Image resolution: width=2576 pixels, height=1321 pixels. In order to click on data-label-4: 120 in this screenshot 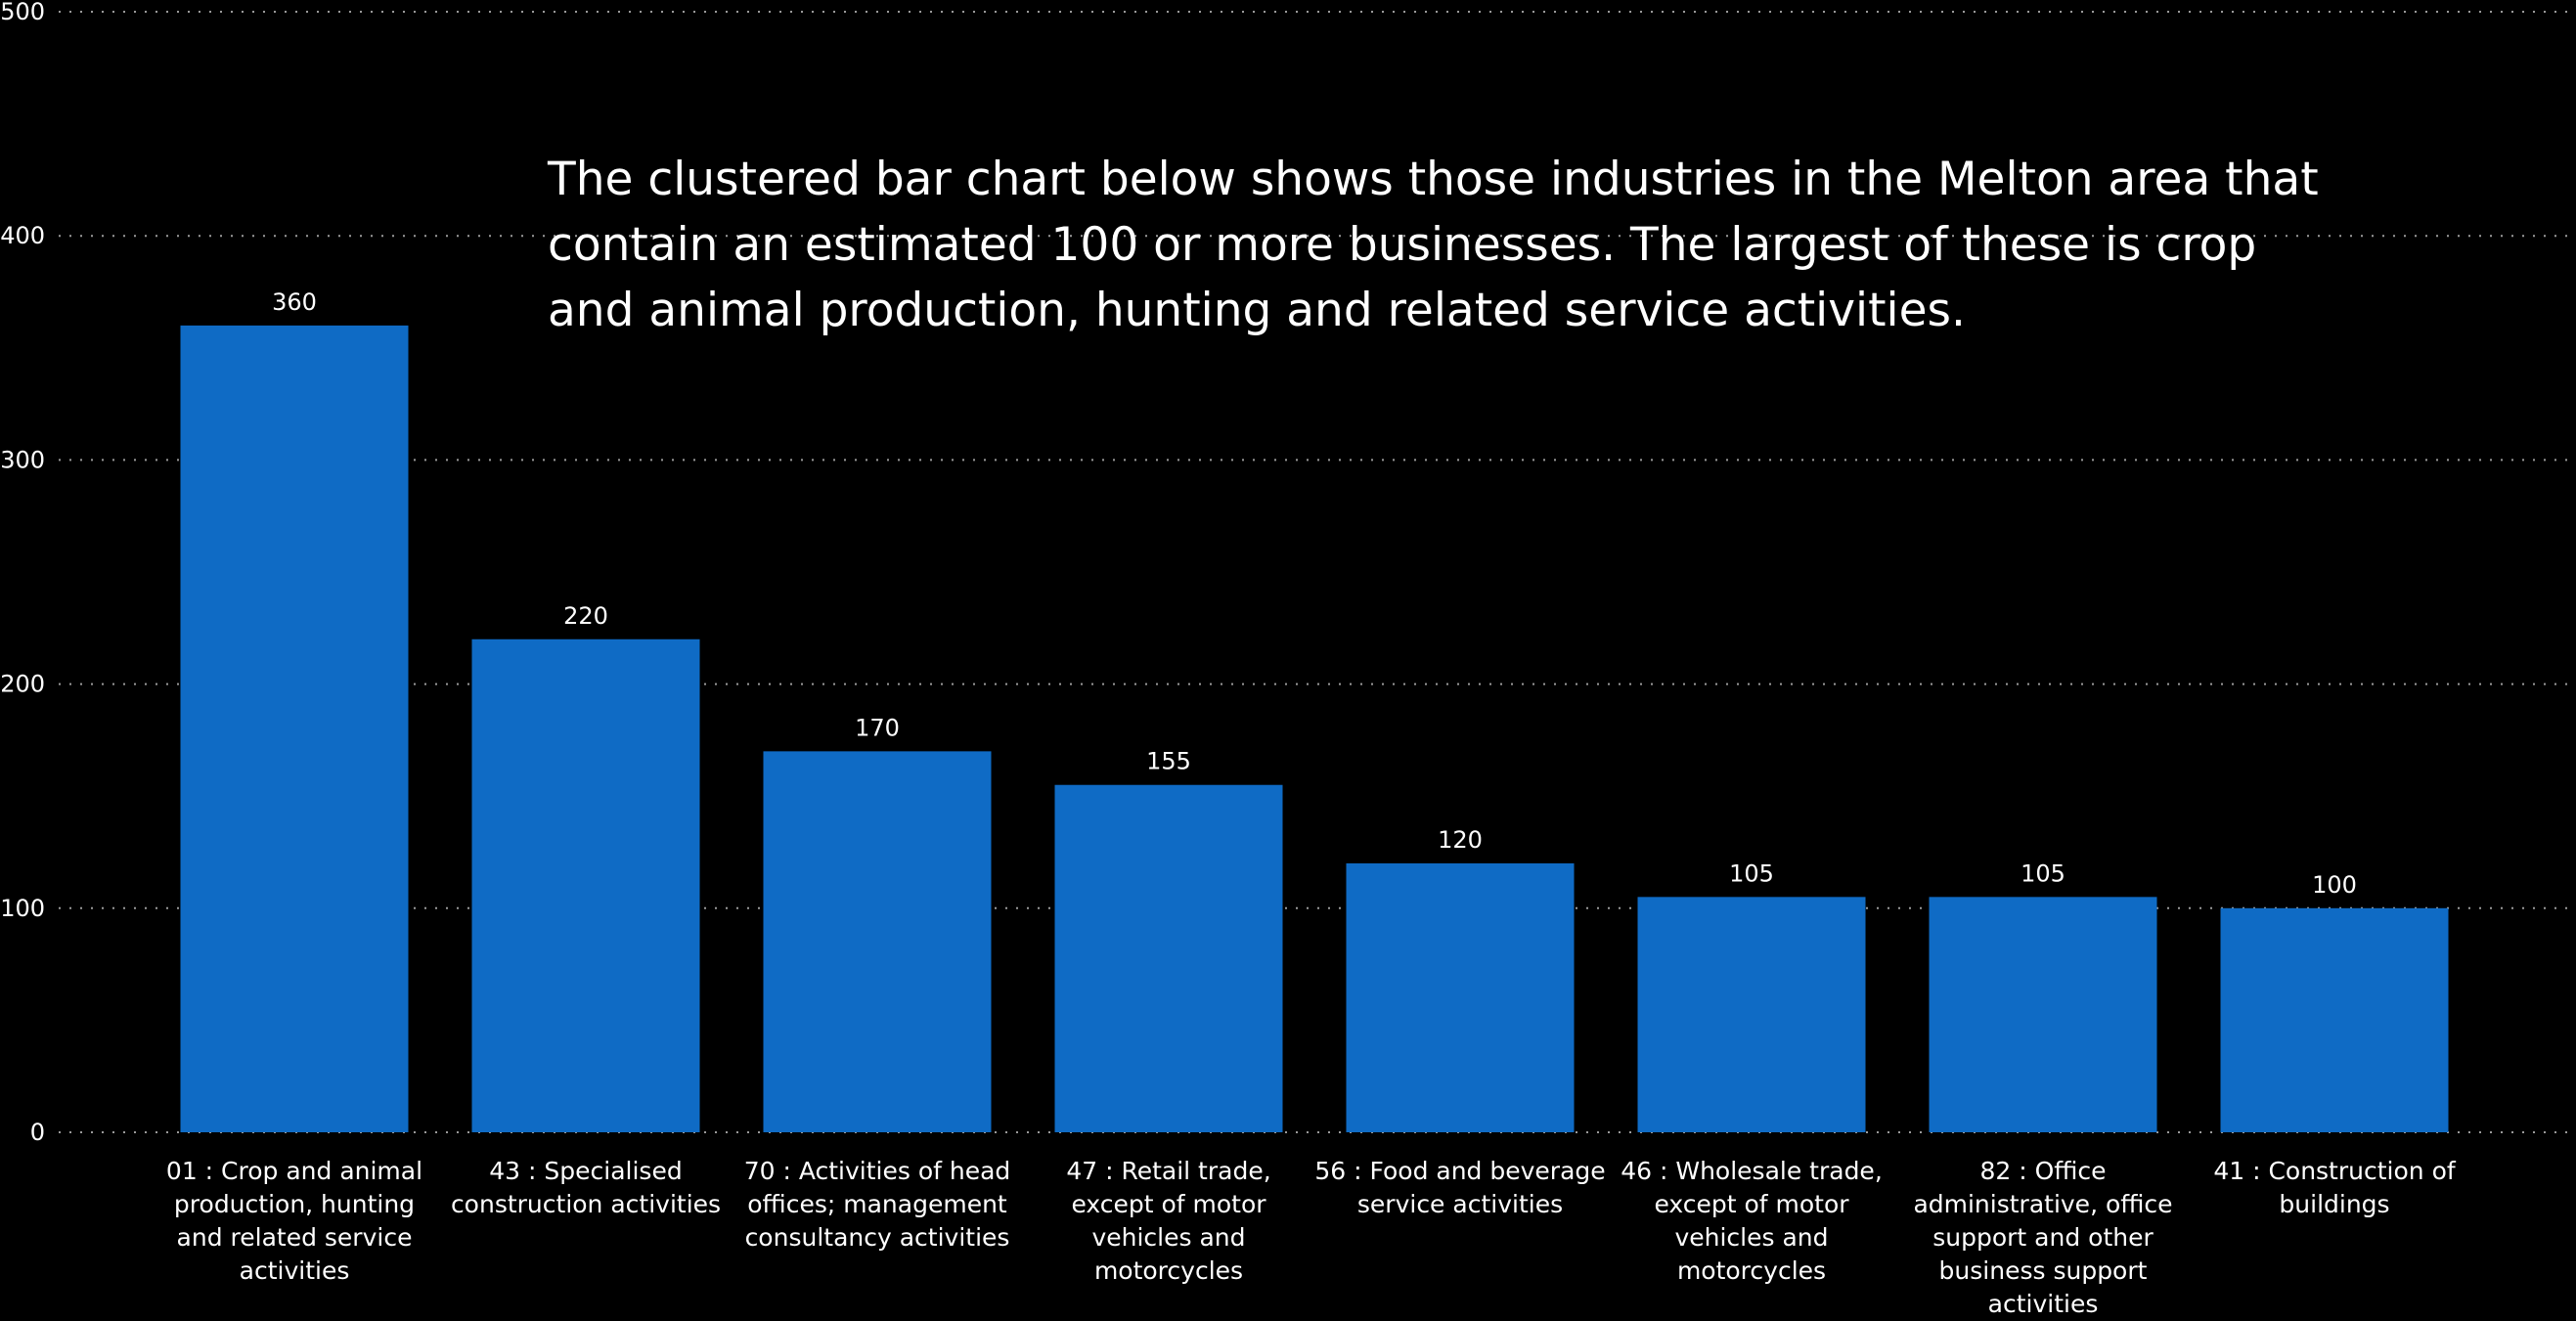, I will do `click(1460, 840)`.